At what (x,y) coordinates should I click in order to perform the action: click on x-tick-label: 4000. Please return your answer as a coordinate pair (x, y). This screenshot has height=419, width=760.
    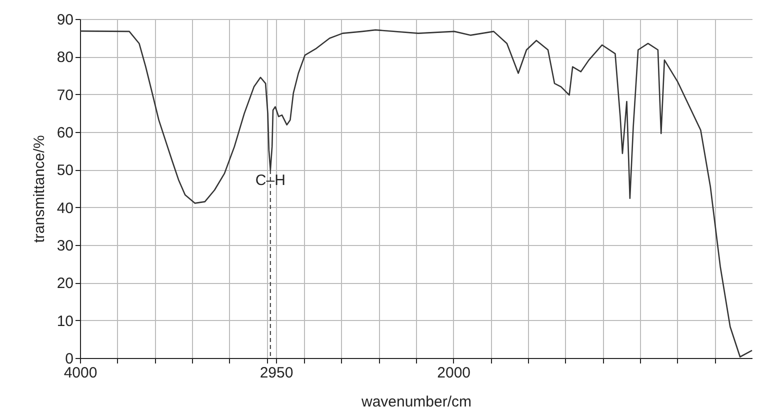
    Looking at the image, I should click on (81, 373).